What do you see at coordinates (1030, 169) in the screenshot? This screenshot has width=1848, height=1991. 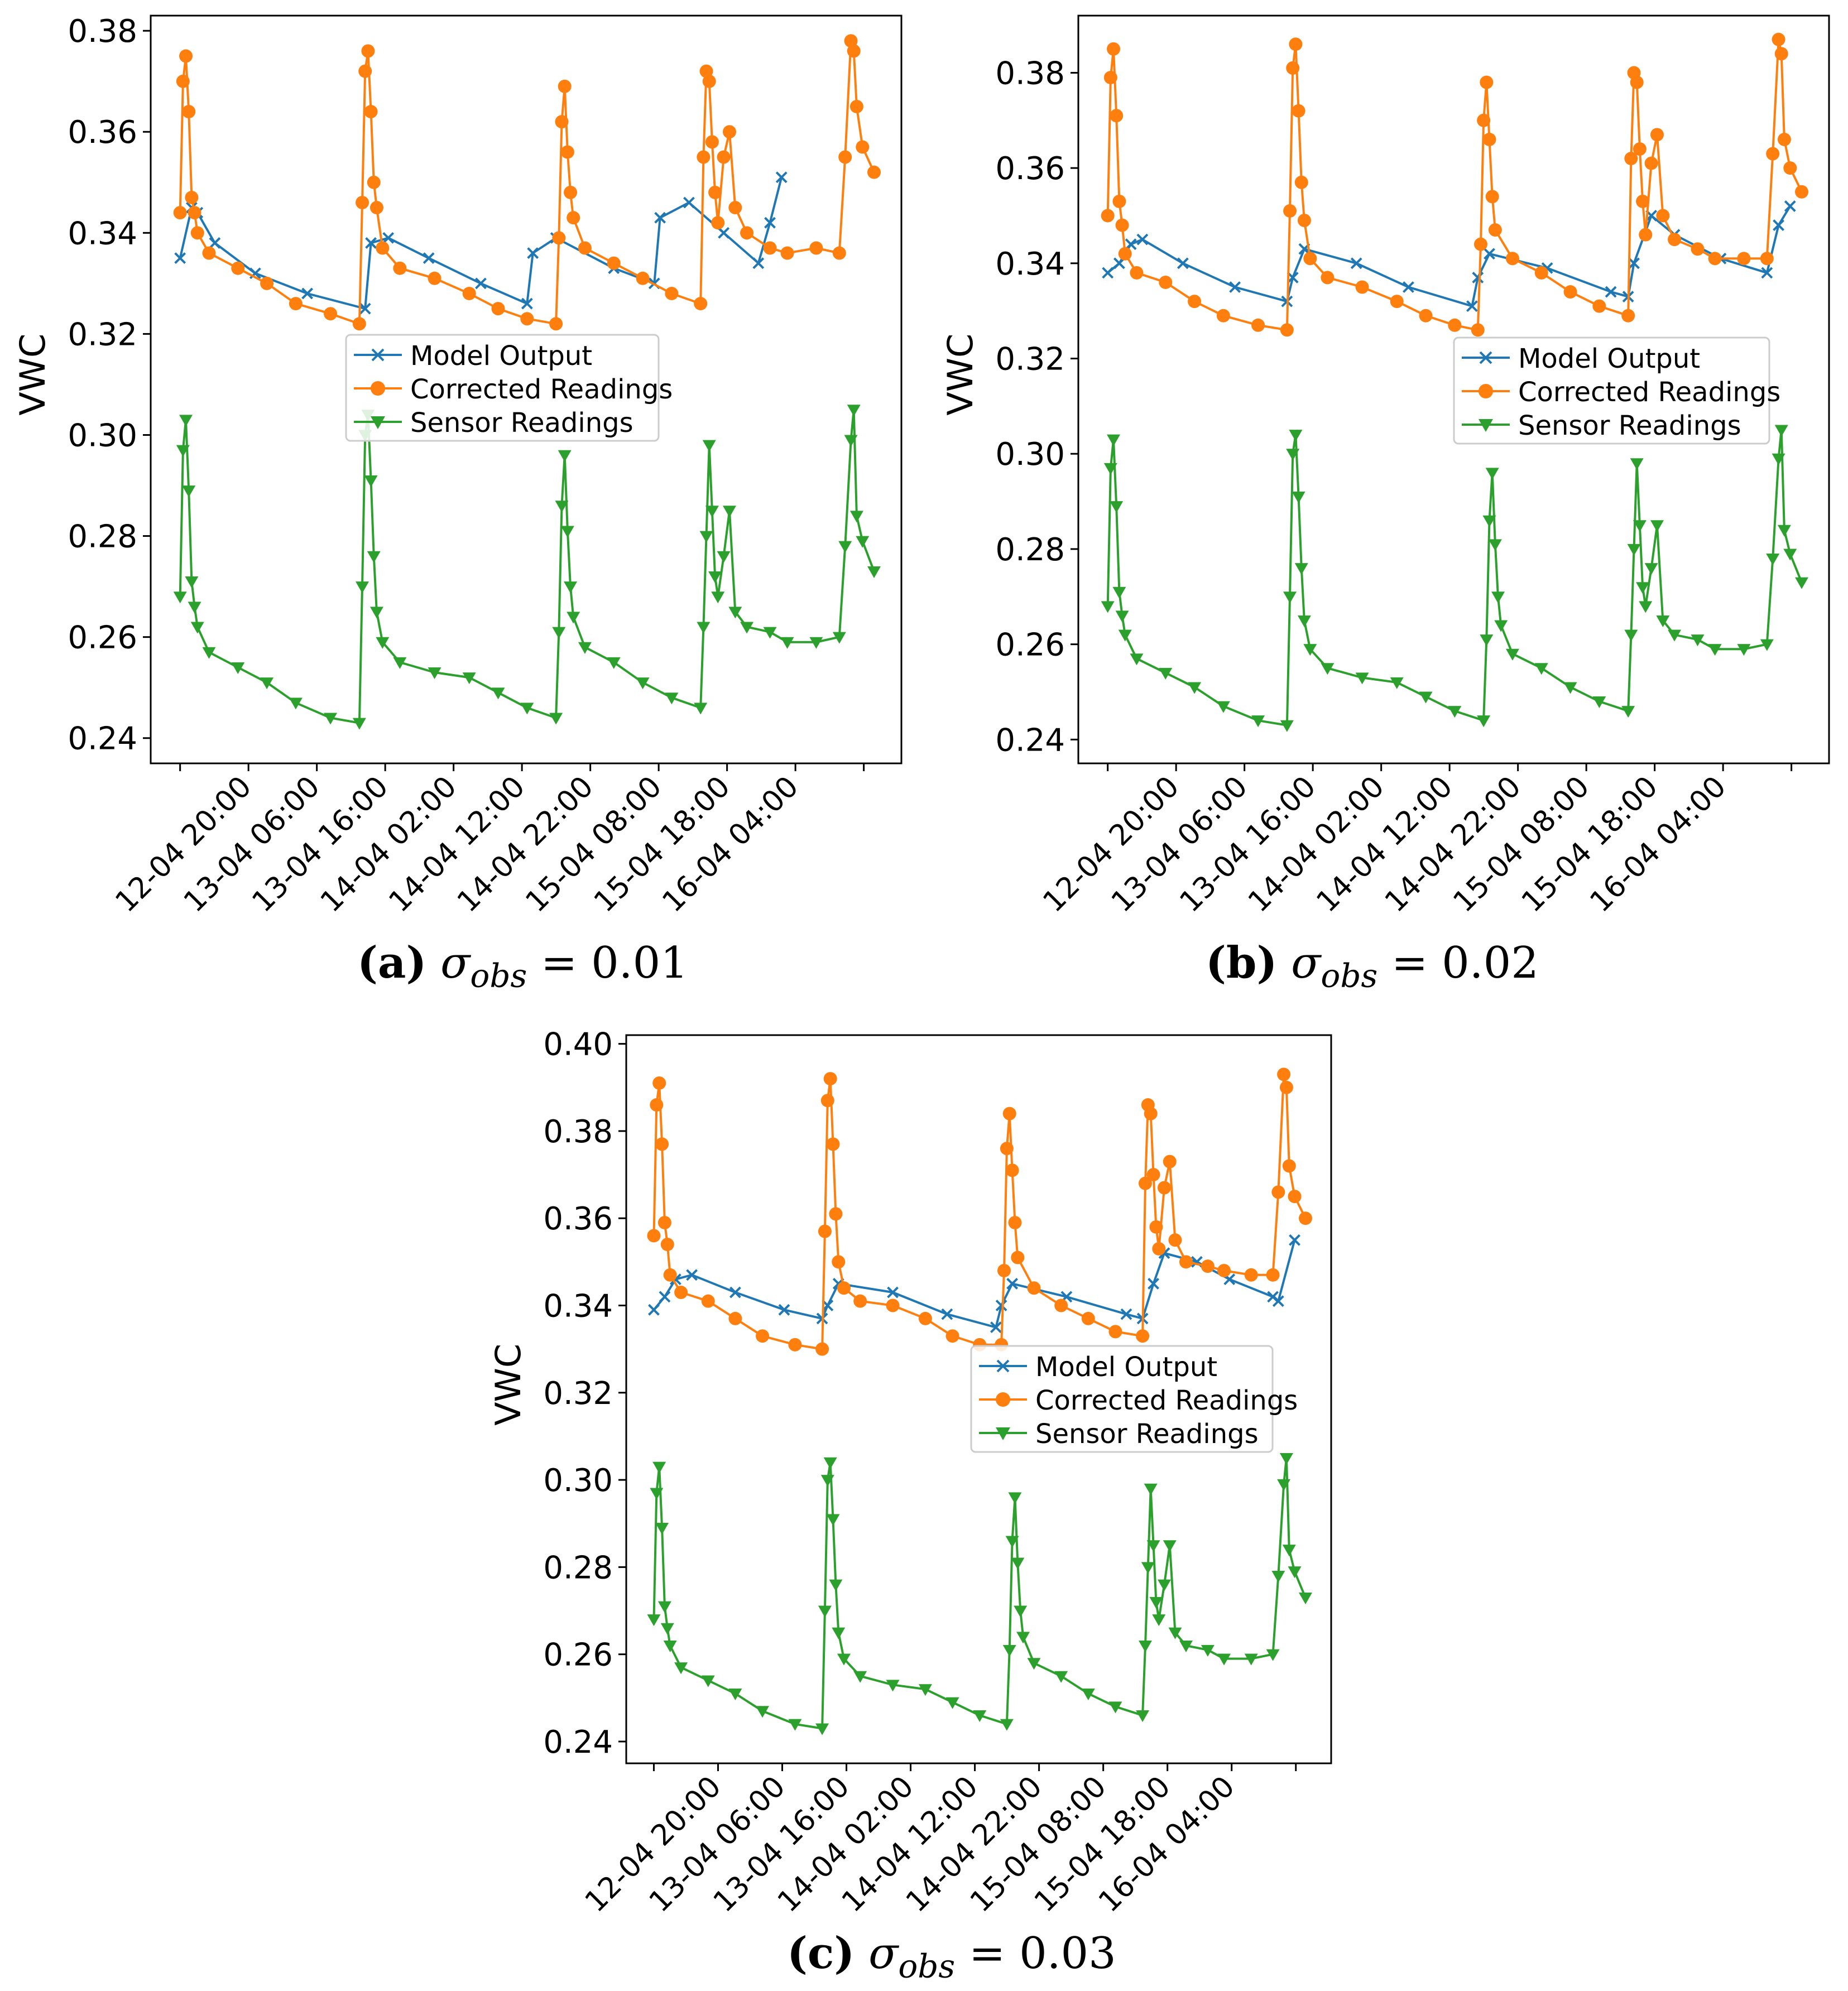 I see `y-tick-label: 0.36` at bounding box center [1030, 169].